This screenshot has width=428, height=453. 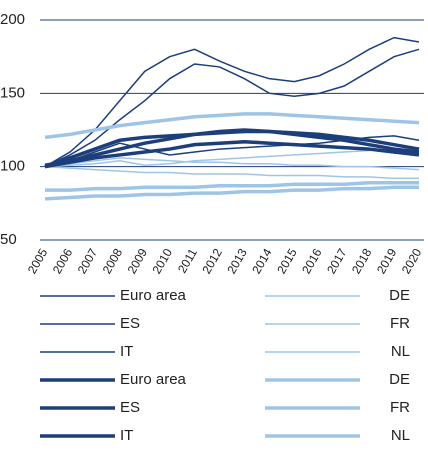 What do you see at coordinates (237, 261) in the screenshot?
I see `x-tick-label: 2013` at bounding box center [237, 261].